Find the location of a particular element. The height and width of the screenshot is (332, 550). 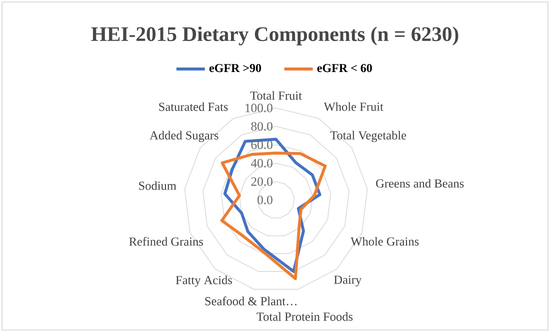

legend-label: eGFR >90 is located at coordinates (235, 68).